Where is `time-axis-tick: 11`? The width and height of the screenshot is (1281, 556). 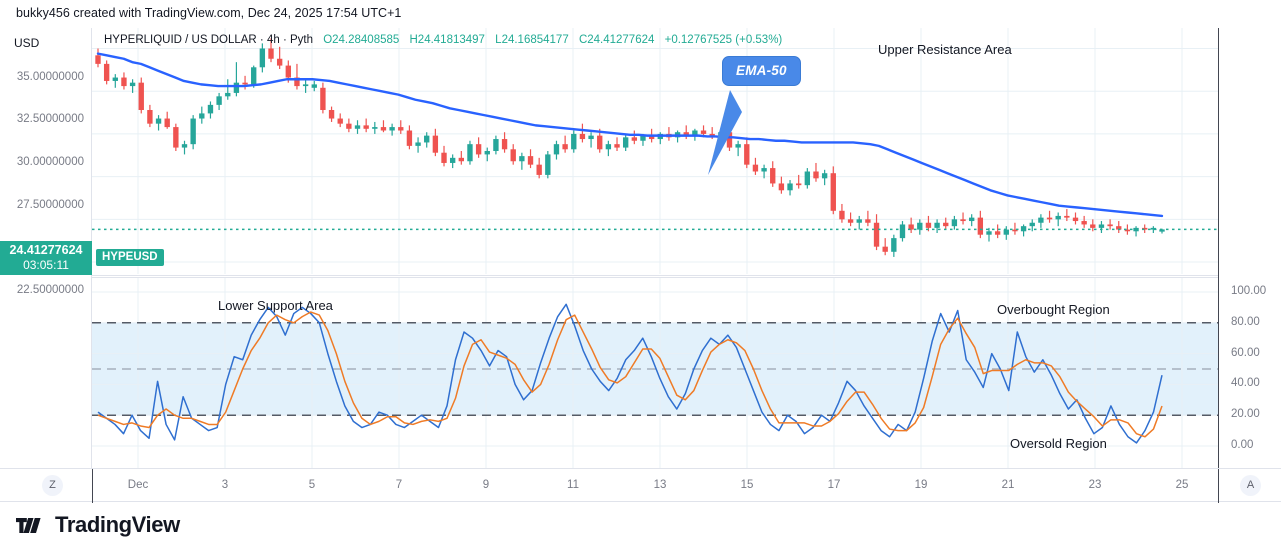 time-axis-tick: 11 is located at coordinates (573, 485).